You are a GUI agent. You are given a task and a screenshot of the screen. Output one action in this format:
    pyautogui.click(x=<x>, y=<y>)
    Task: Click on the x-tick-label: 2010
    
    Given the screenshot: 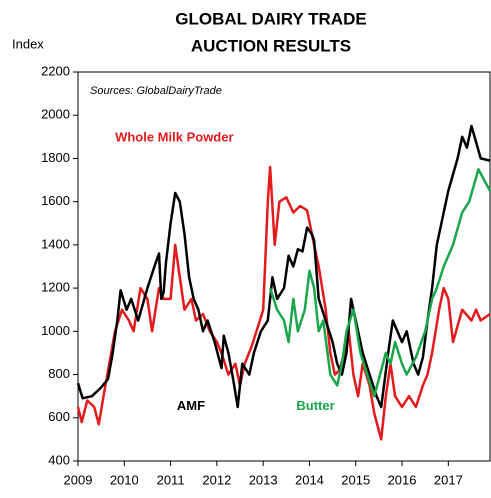 What is the action you would take?
    pyautogui.click(x=124, y=479)
    